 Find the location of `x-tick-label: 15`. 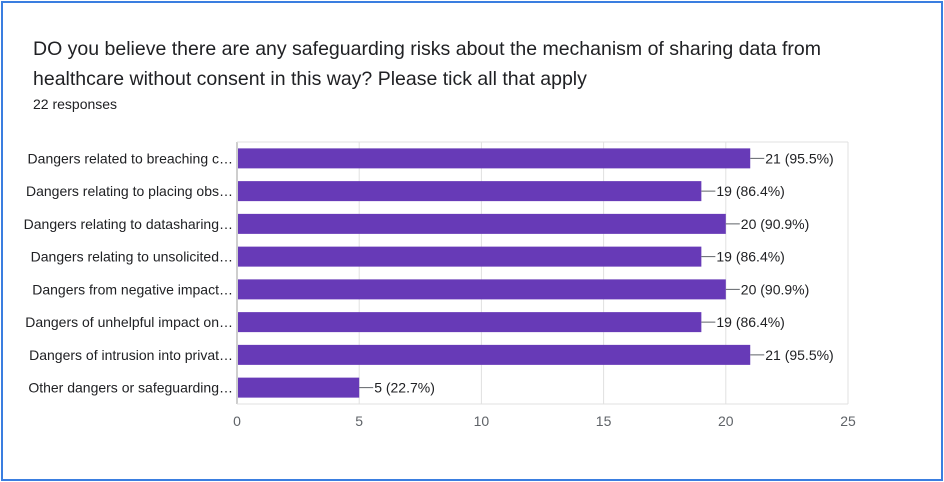

x-tick-label: 15 is located at coordinates (604, 421).